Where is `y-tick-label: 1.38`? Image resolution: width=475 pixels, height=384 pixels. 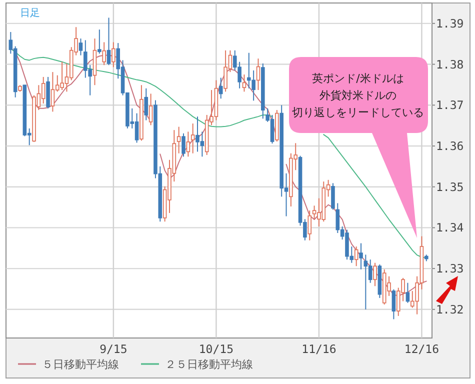
y-tick-label: 1.38 is located at coordinates (450, 64).